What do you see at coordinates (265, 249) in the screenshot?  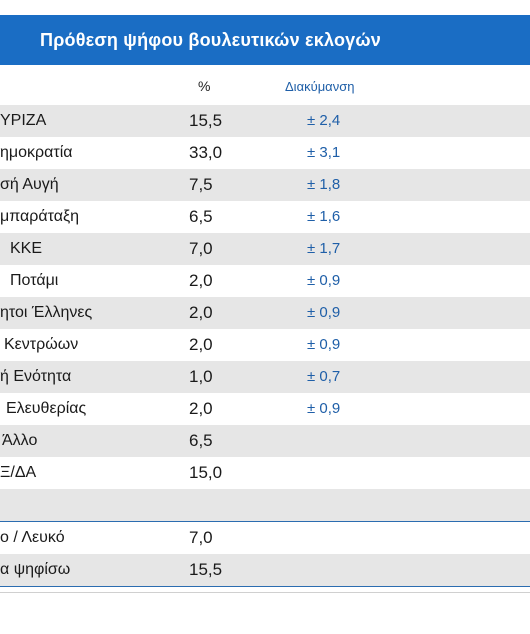 I see `table-row: ΚΚΕ 7,0 ± 1,7` at bounding box center [265, 249].